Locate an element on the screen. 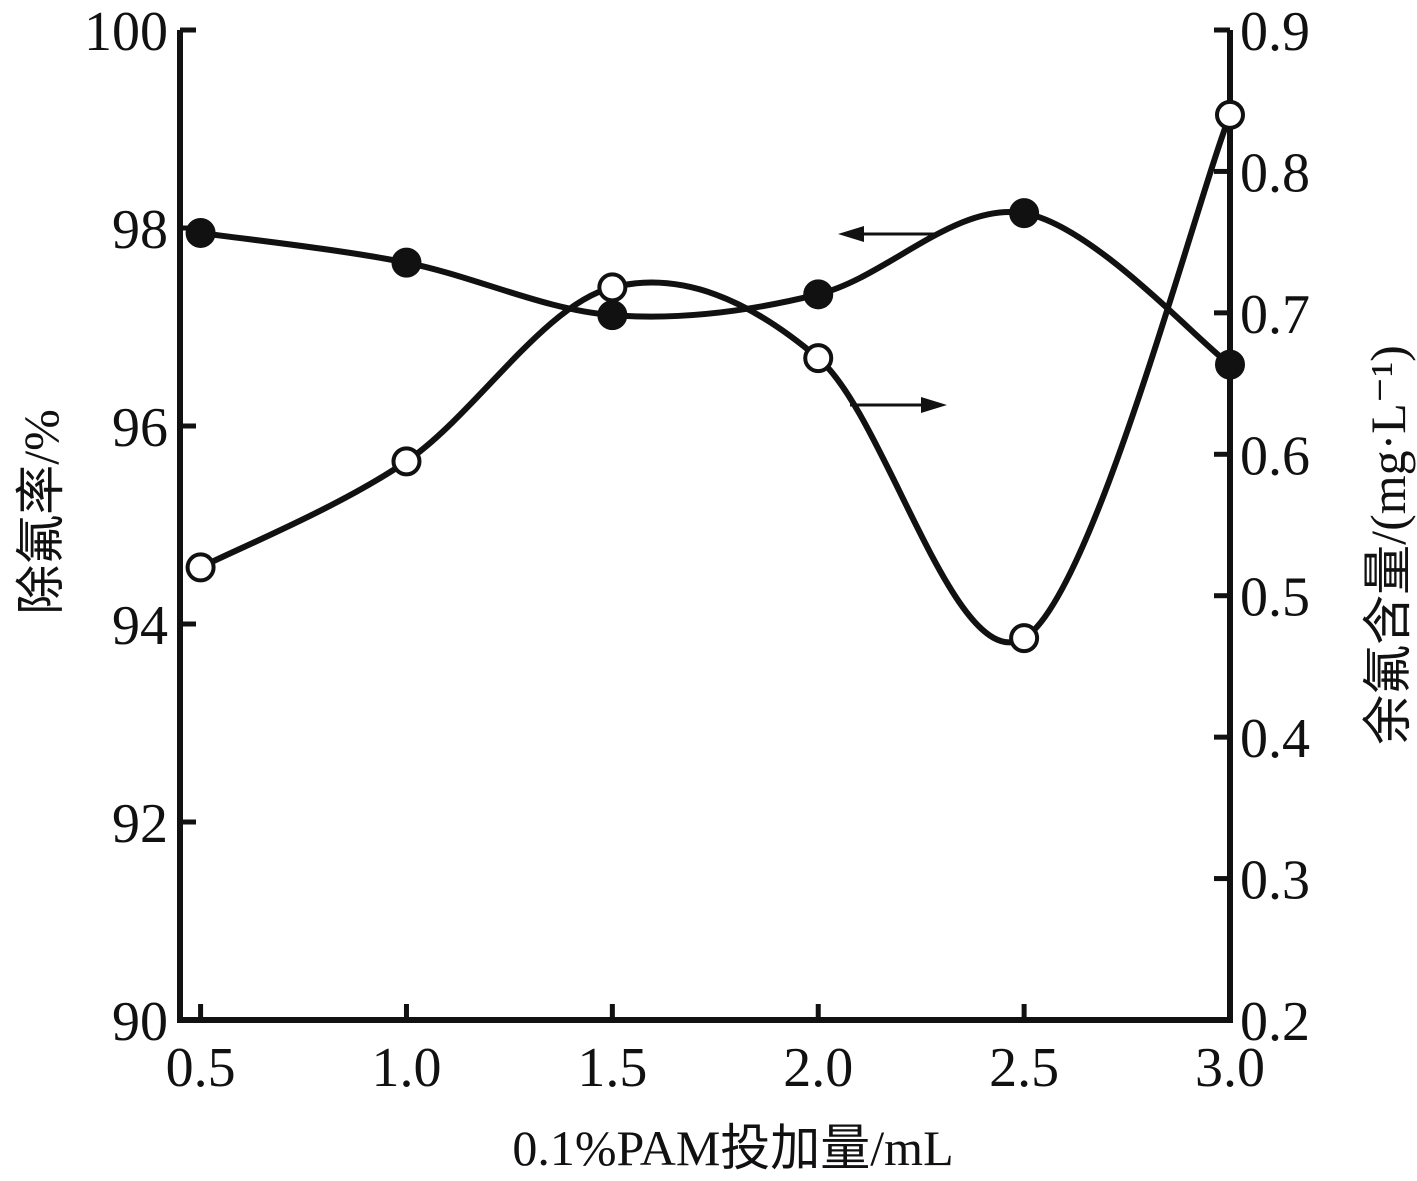 The width and height of the screenshot is (1417, 1181). x-tick-label: 0.5 is located at coordinates (201, 1068).